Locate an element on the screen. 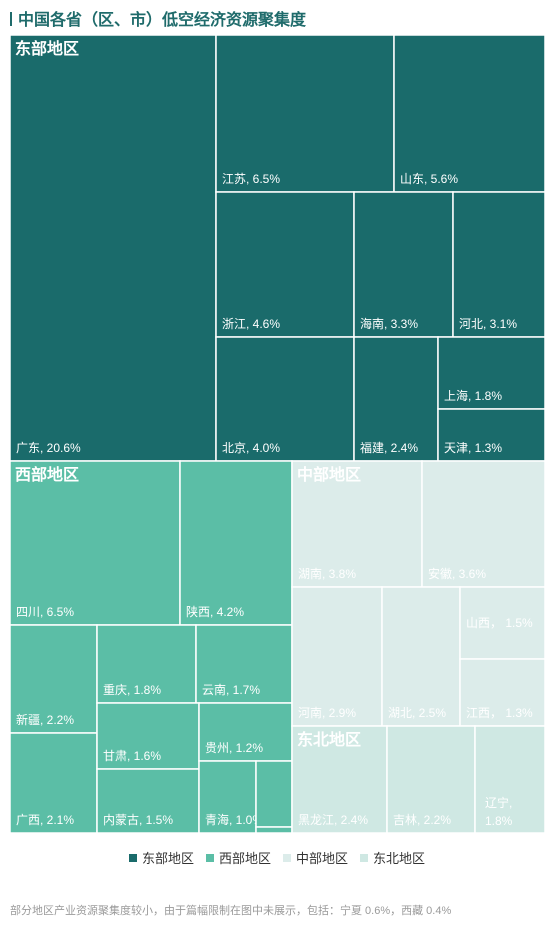  treemap-cell-label: 浙江, 4.6% is located at coordinates (251, 324).